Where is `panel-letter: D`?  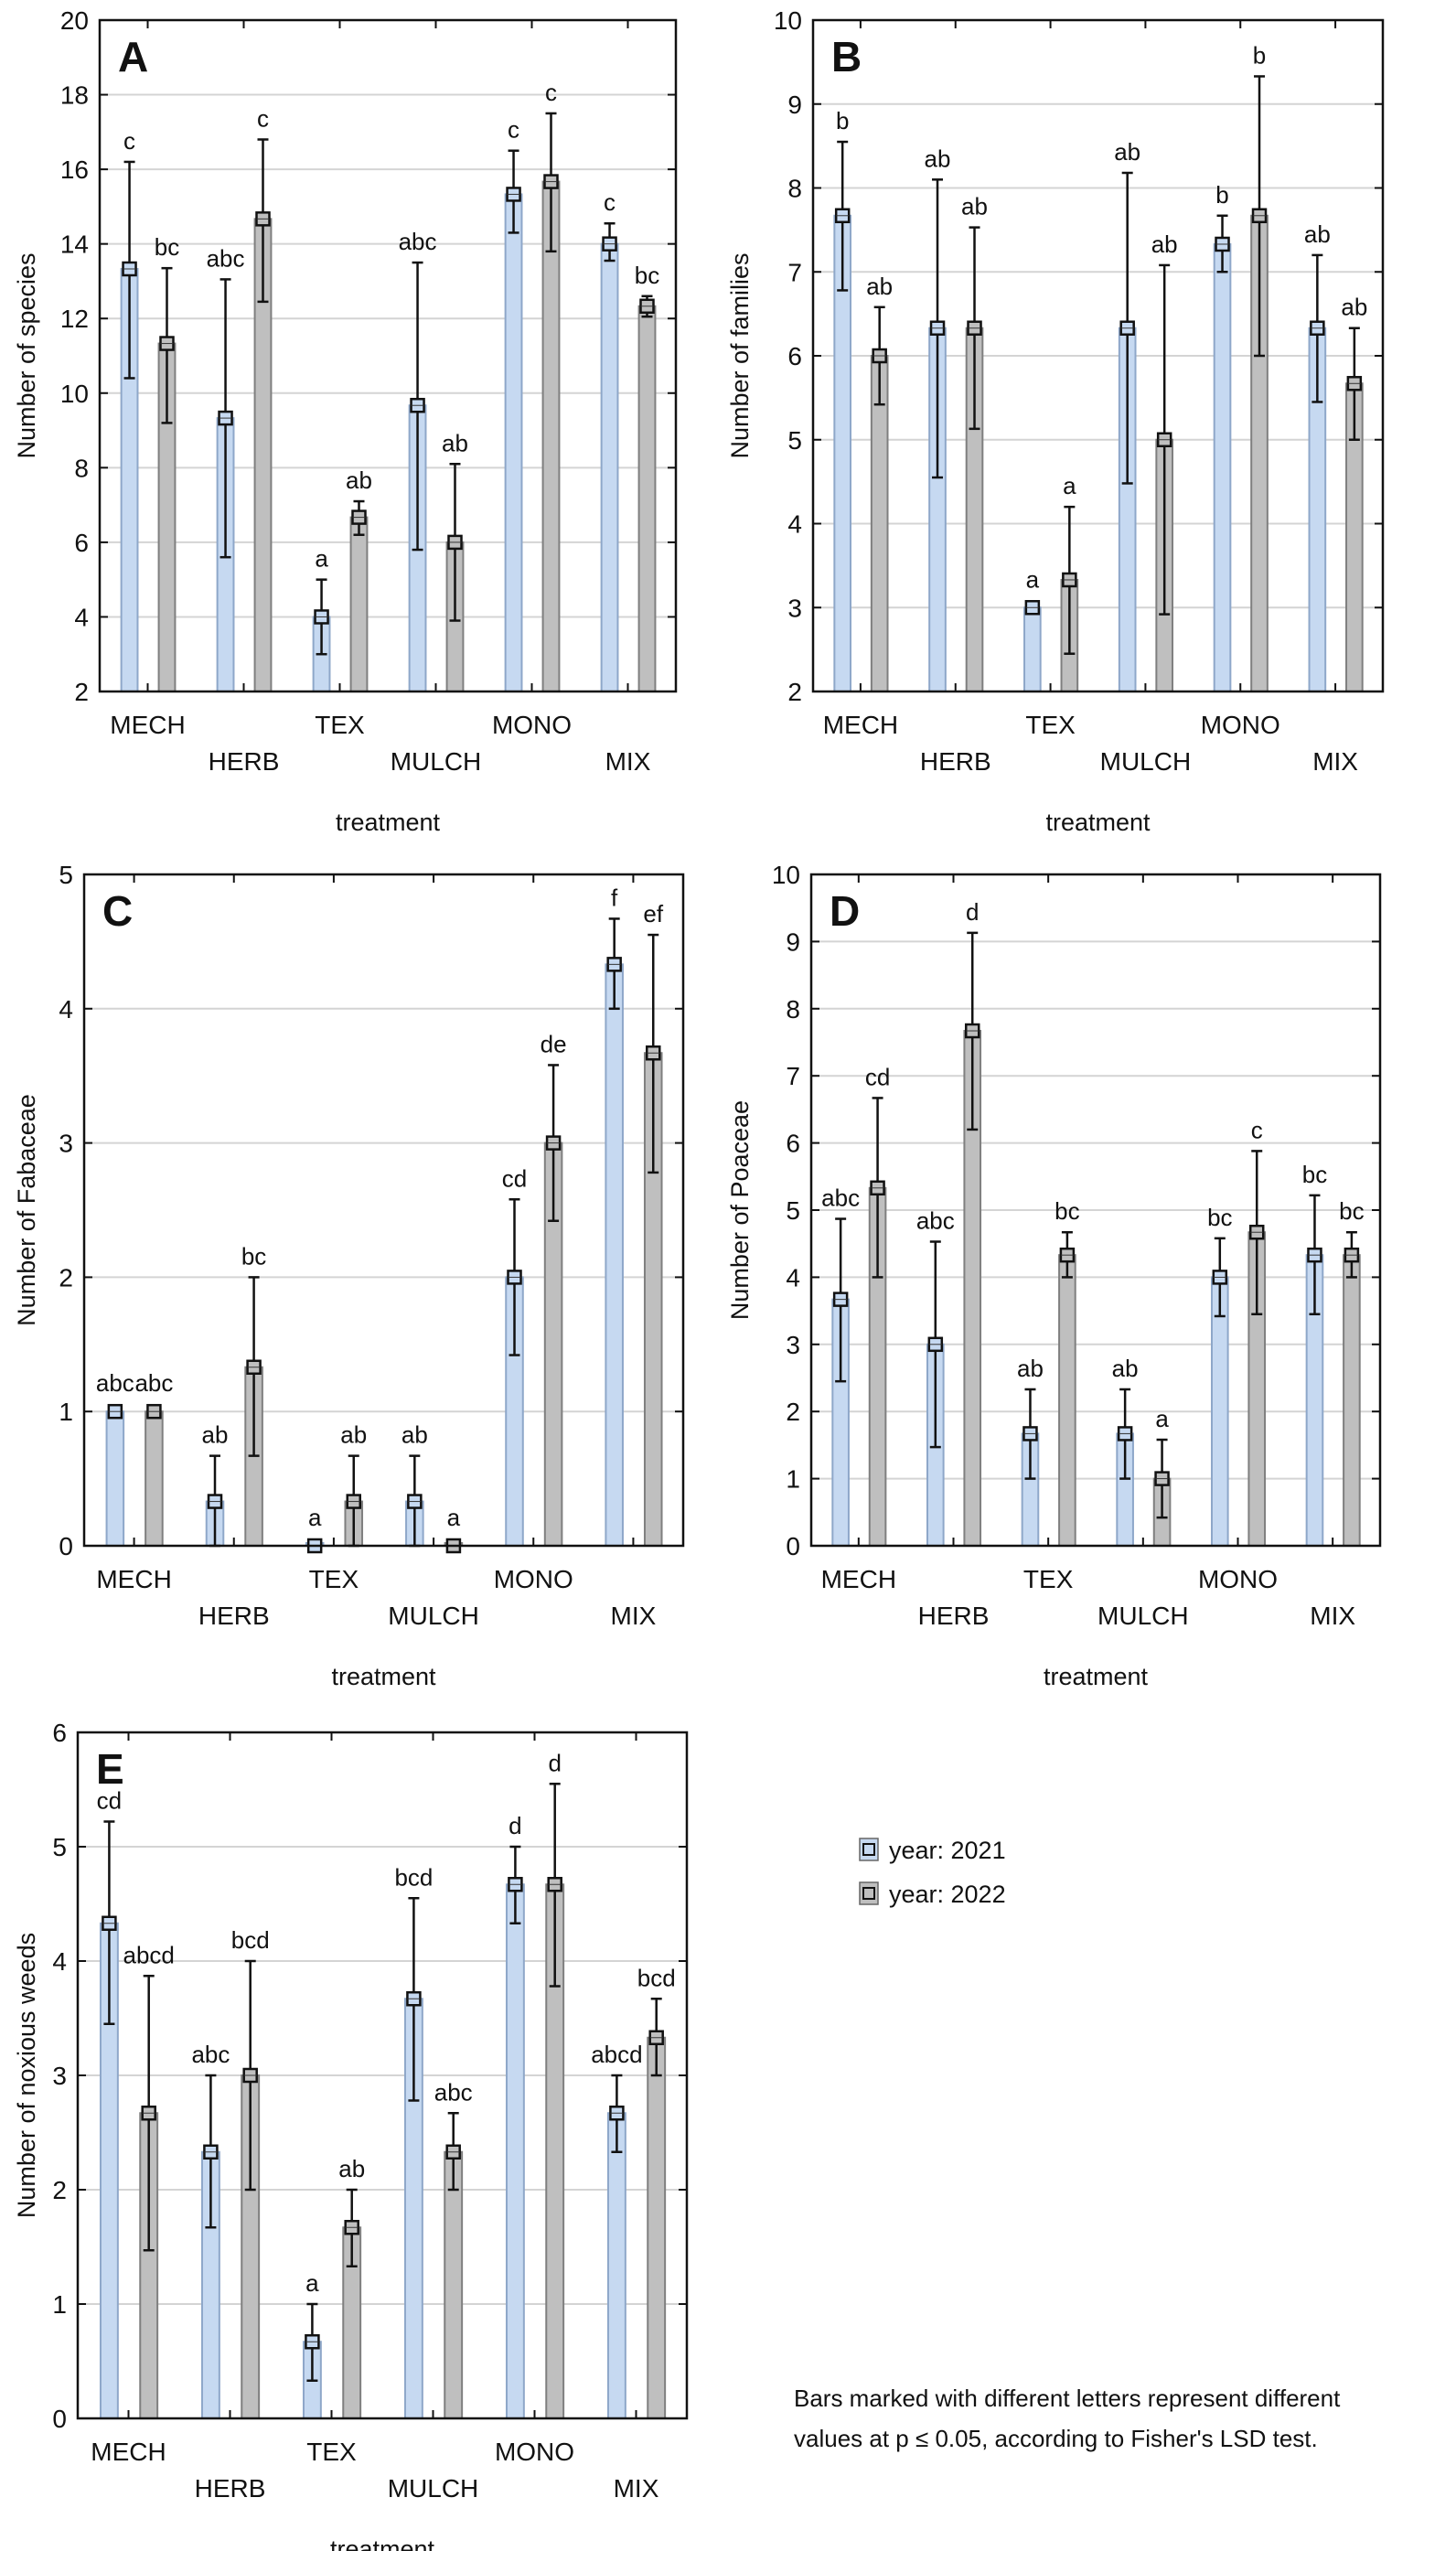 panel-letter: D is located at coordinates (845, 911).